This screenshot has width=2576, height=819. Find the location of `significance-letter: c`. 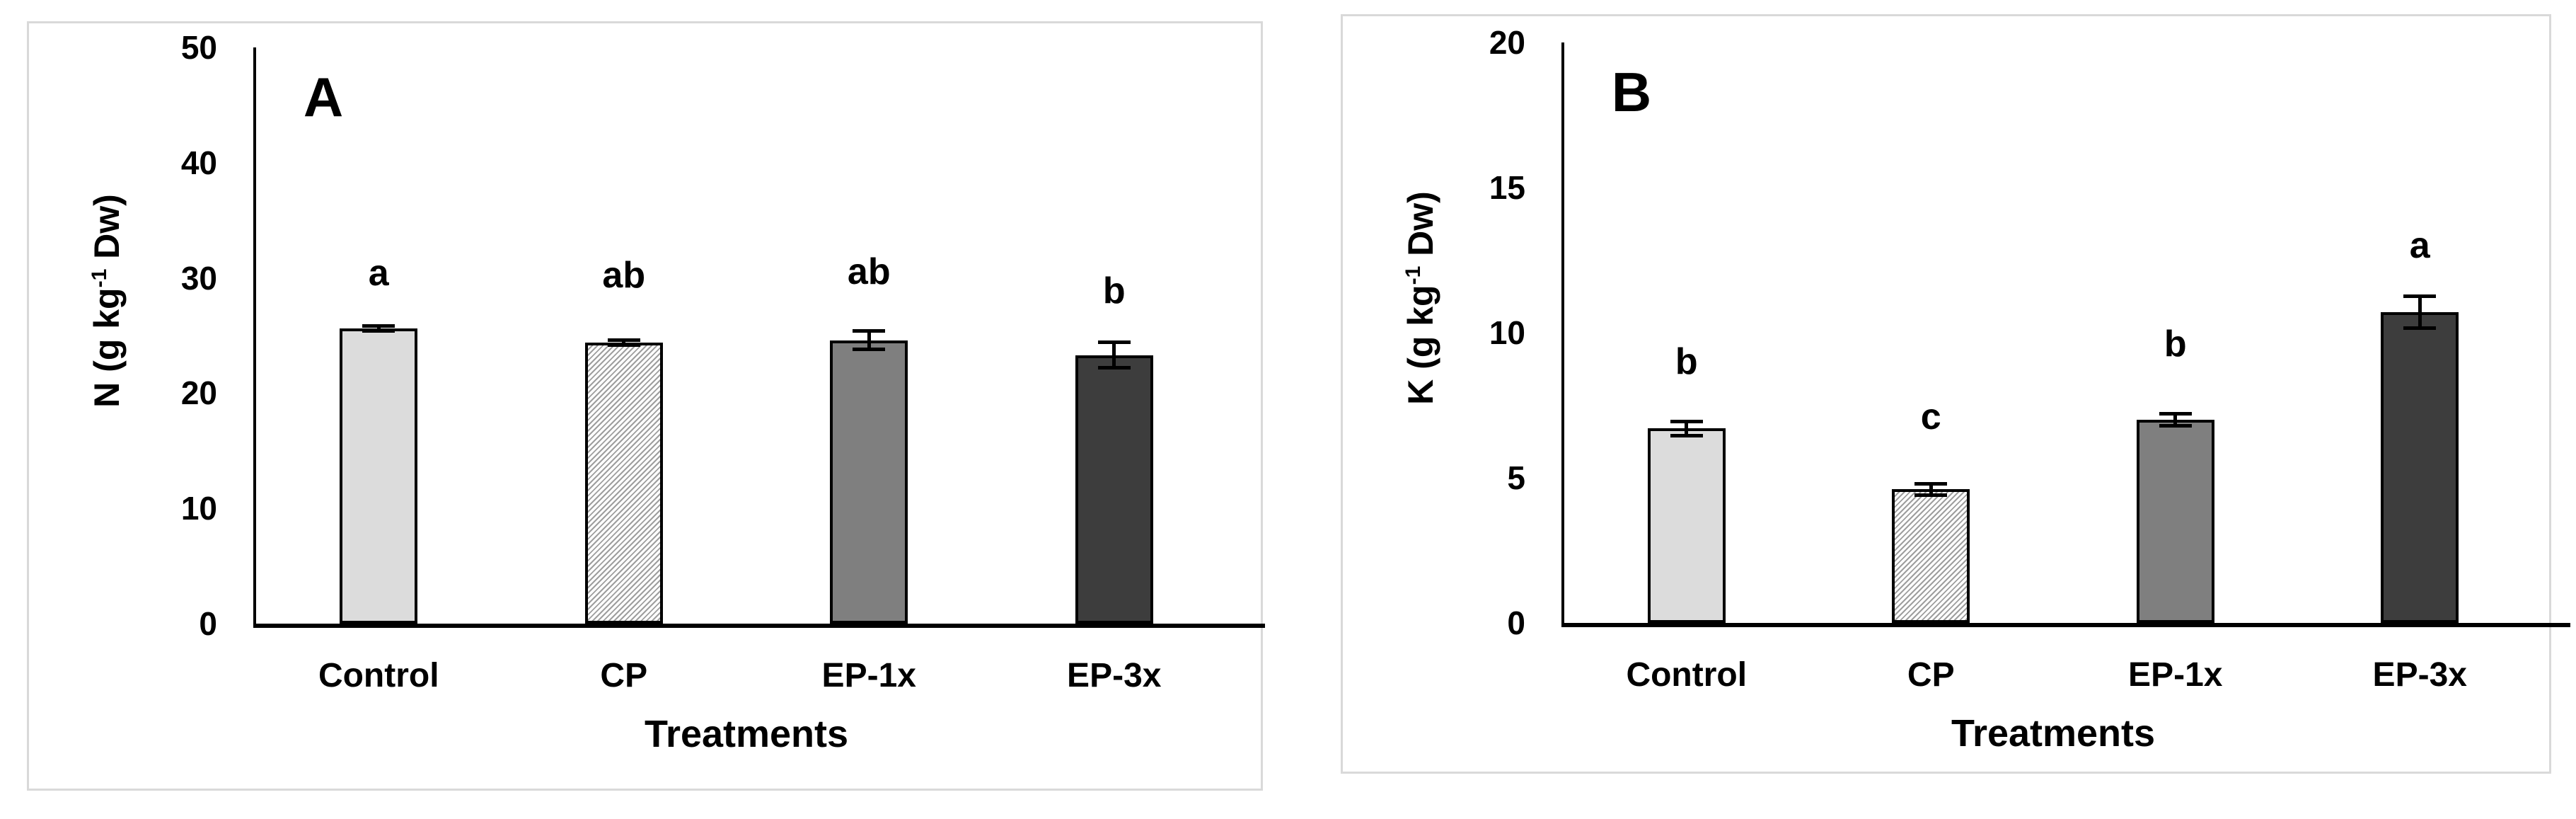

significance-letter: c is located at coordinates (1930, 416).